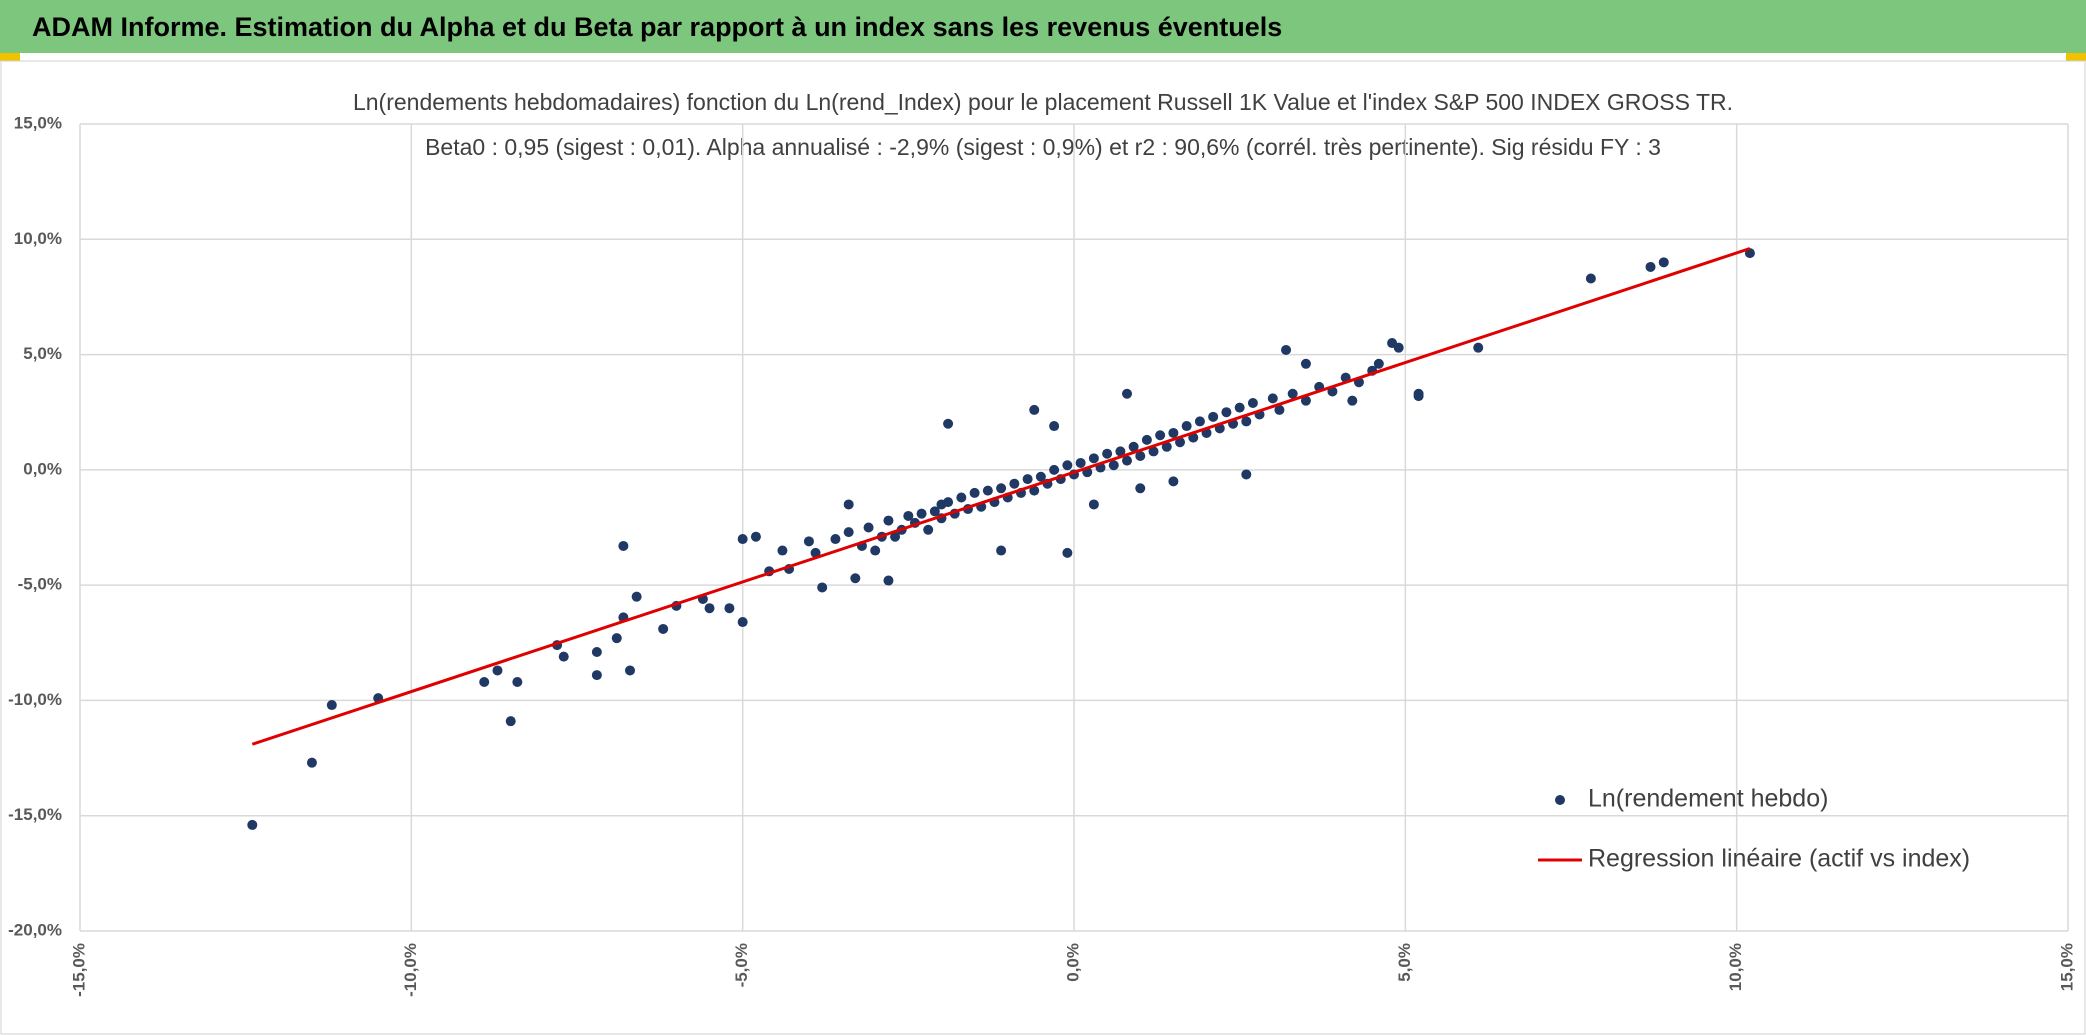 The width and height of the screenshot is (2086, 1035). What do you see at coordinates (35, 929) in the screenshot?
I see `y-tick-label: -20,0%` at bounding box center [35, 929].